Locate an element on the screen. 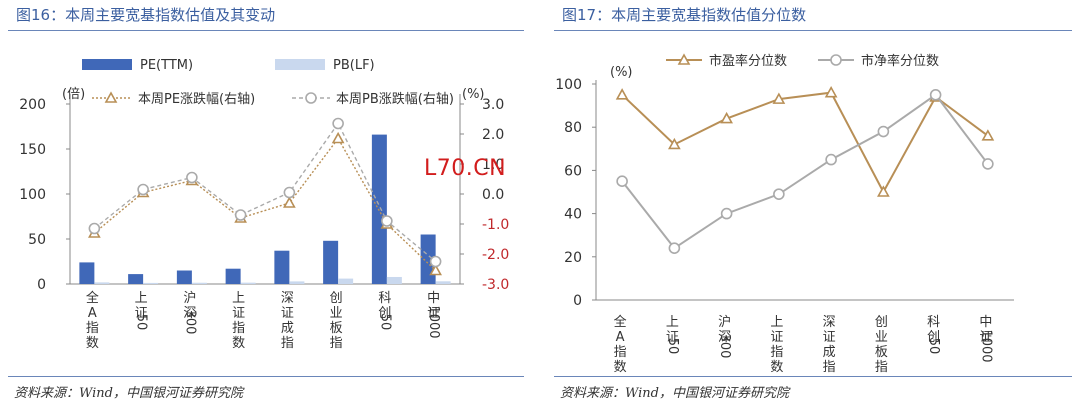 The width and height of the screenshot is (1080, 406). right-y-tick-label-1: -2.0 is located at coordinates (495, 255).